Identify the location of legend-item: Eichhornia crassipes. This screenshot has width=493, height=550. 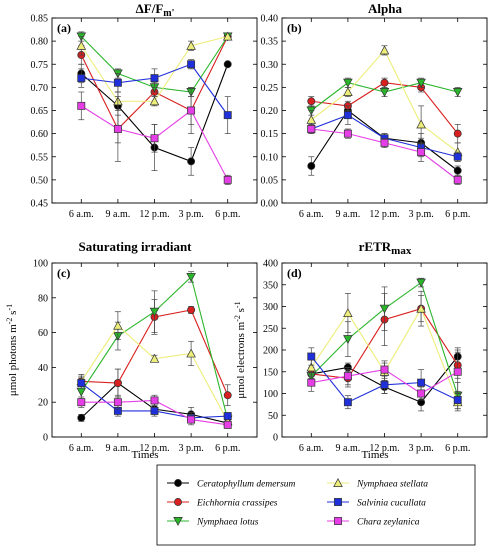
(222, 503).